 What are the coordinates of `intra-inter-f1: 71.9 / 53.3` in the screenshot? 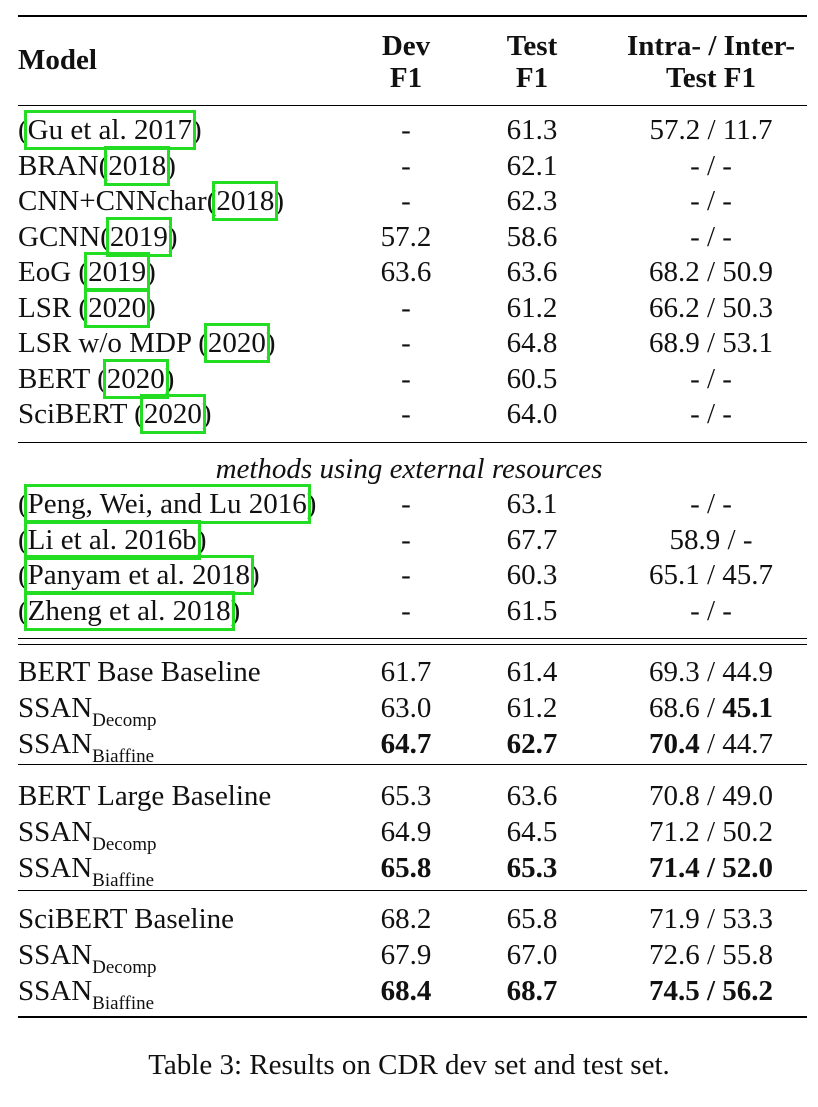 It's located at (711, 919).